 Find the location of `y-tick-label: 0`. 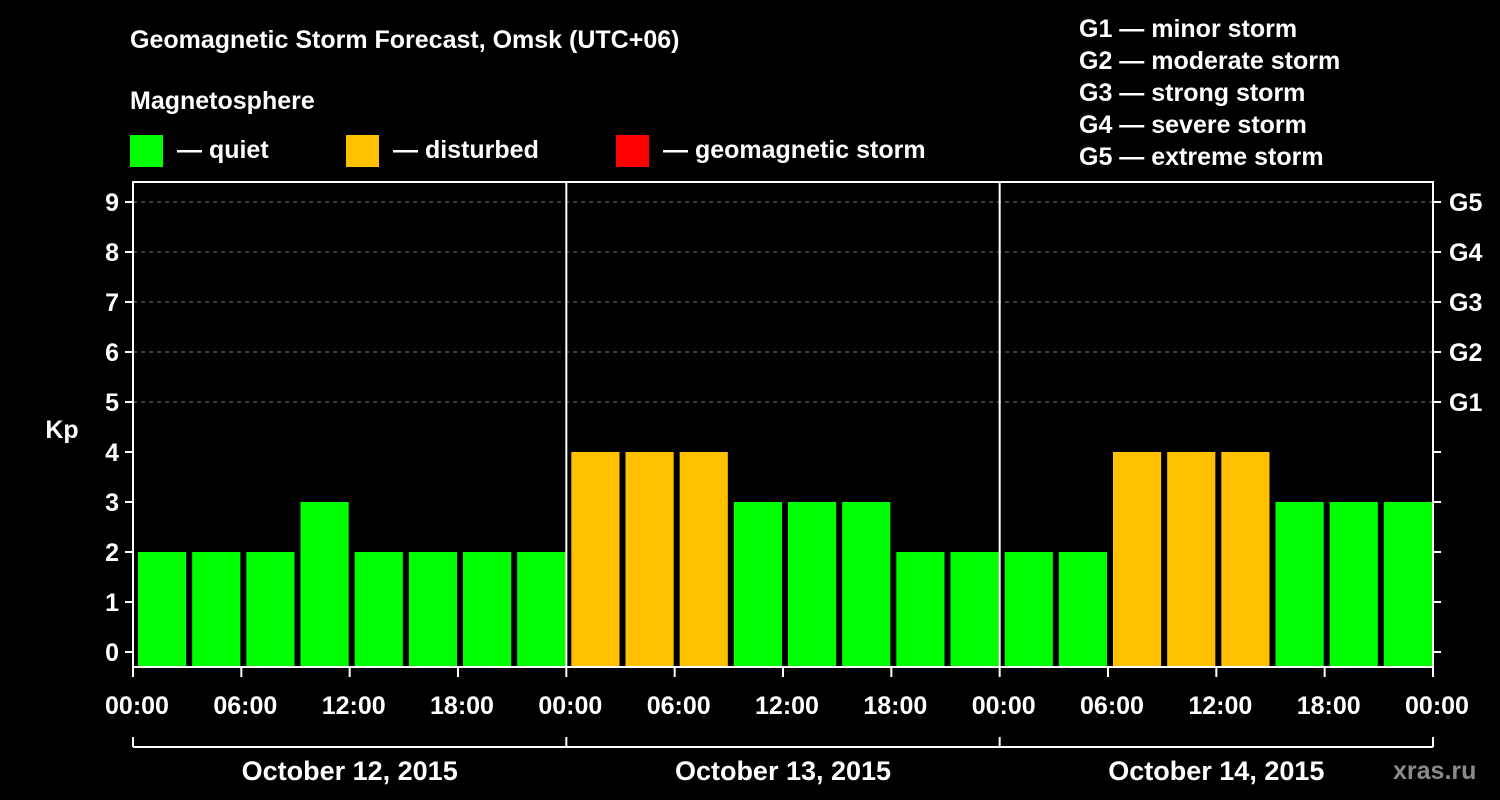

y-tick-label: 0 is located at coordinates (112, 653).